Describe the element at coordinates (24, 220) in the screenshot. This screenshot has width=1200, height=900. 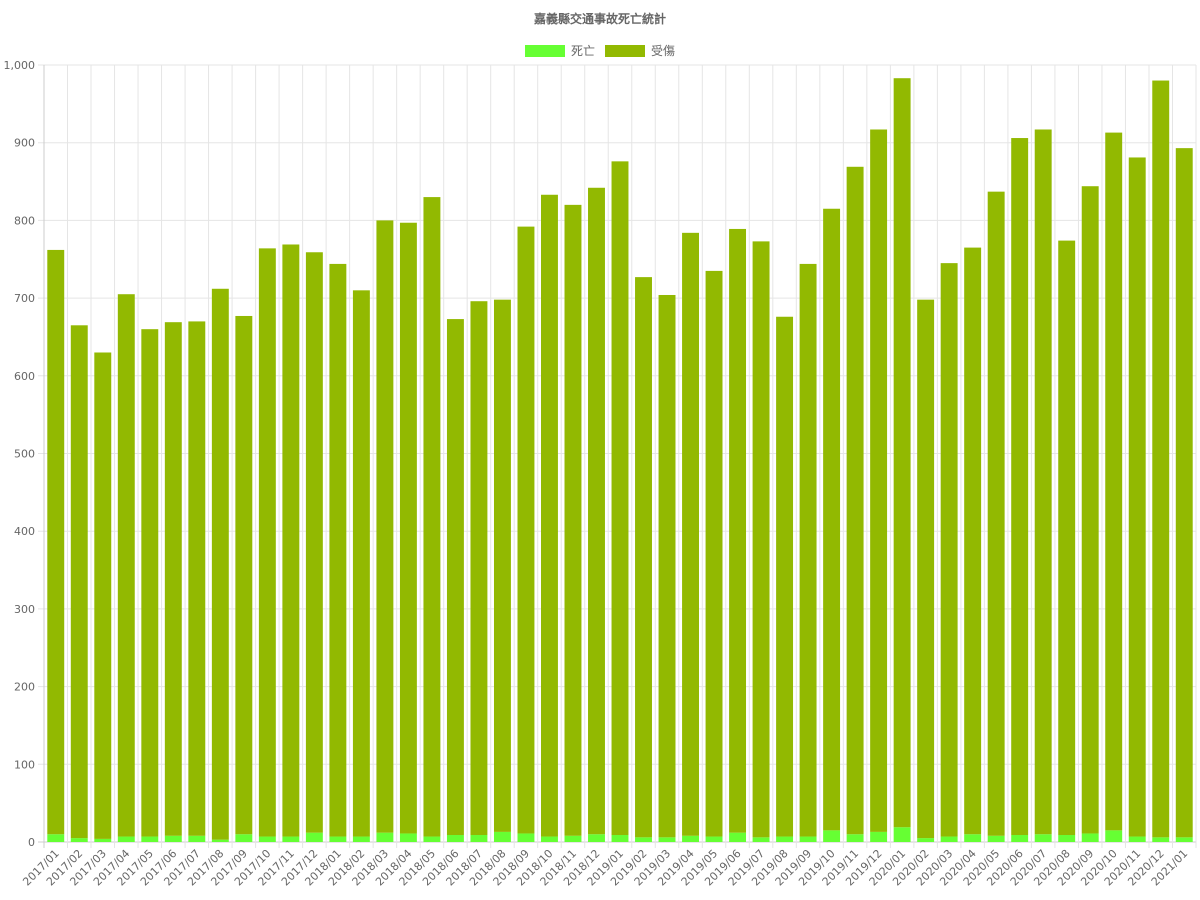
I see `y-tick-label: 800` at that location.